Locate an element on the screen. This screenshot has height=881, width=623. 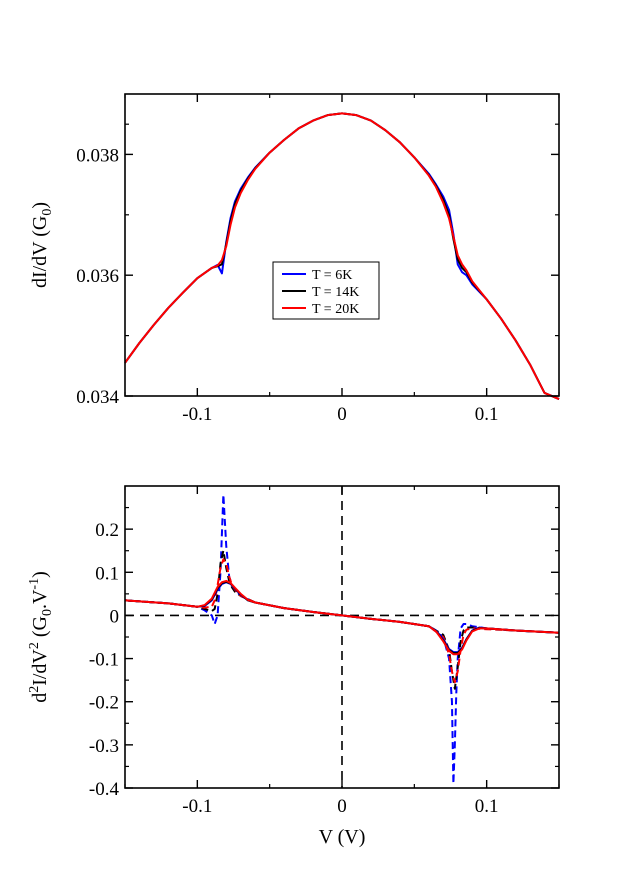
legend-label: T = 14K is located at coordinates (335, 292).